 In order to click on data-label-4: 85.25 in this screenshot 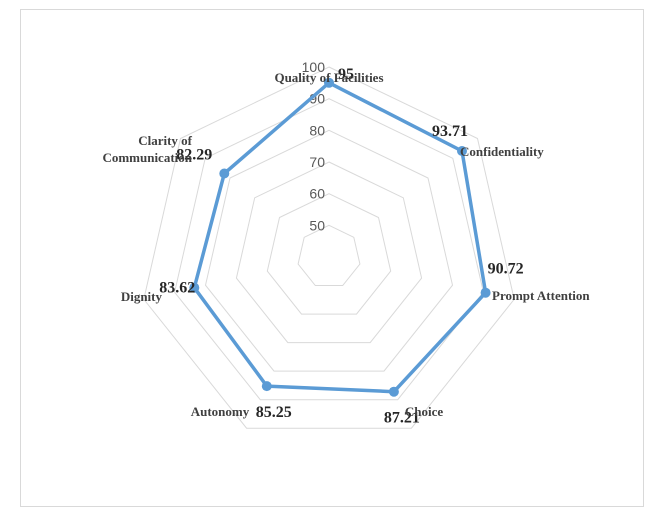, I will do `click(274, 412)`.